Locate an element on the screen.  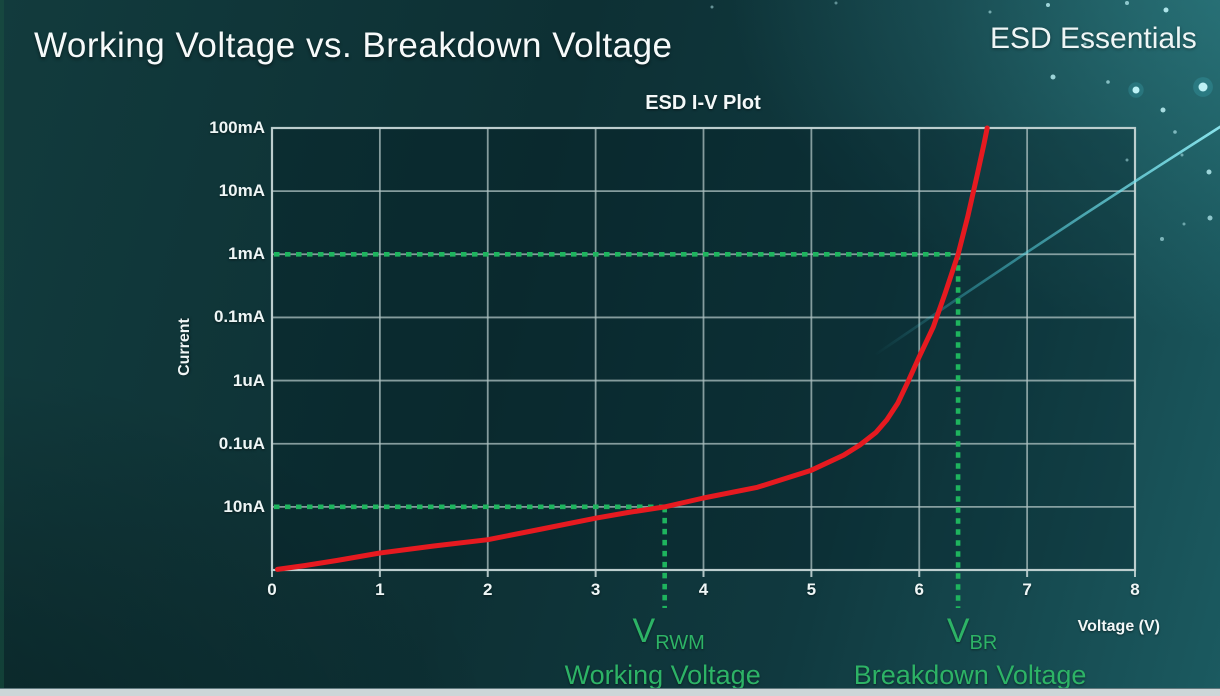
y-tick-label: 1uA is located at coordinates (248, 380).